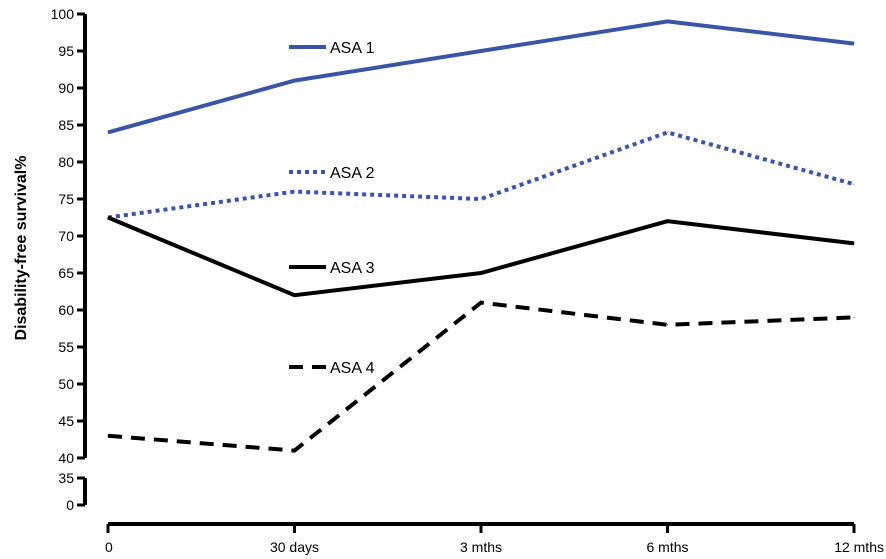 The image size is (886, 559). Describe the element at coordinates (66, 88) in the screenshot. I see `y-tick-label: 90` at that location.